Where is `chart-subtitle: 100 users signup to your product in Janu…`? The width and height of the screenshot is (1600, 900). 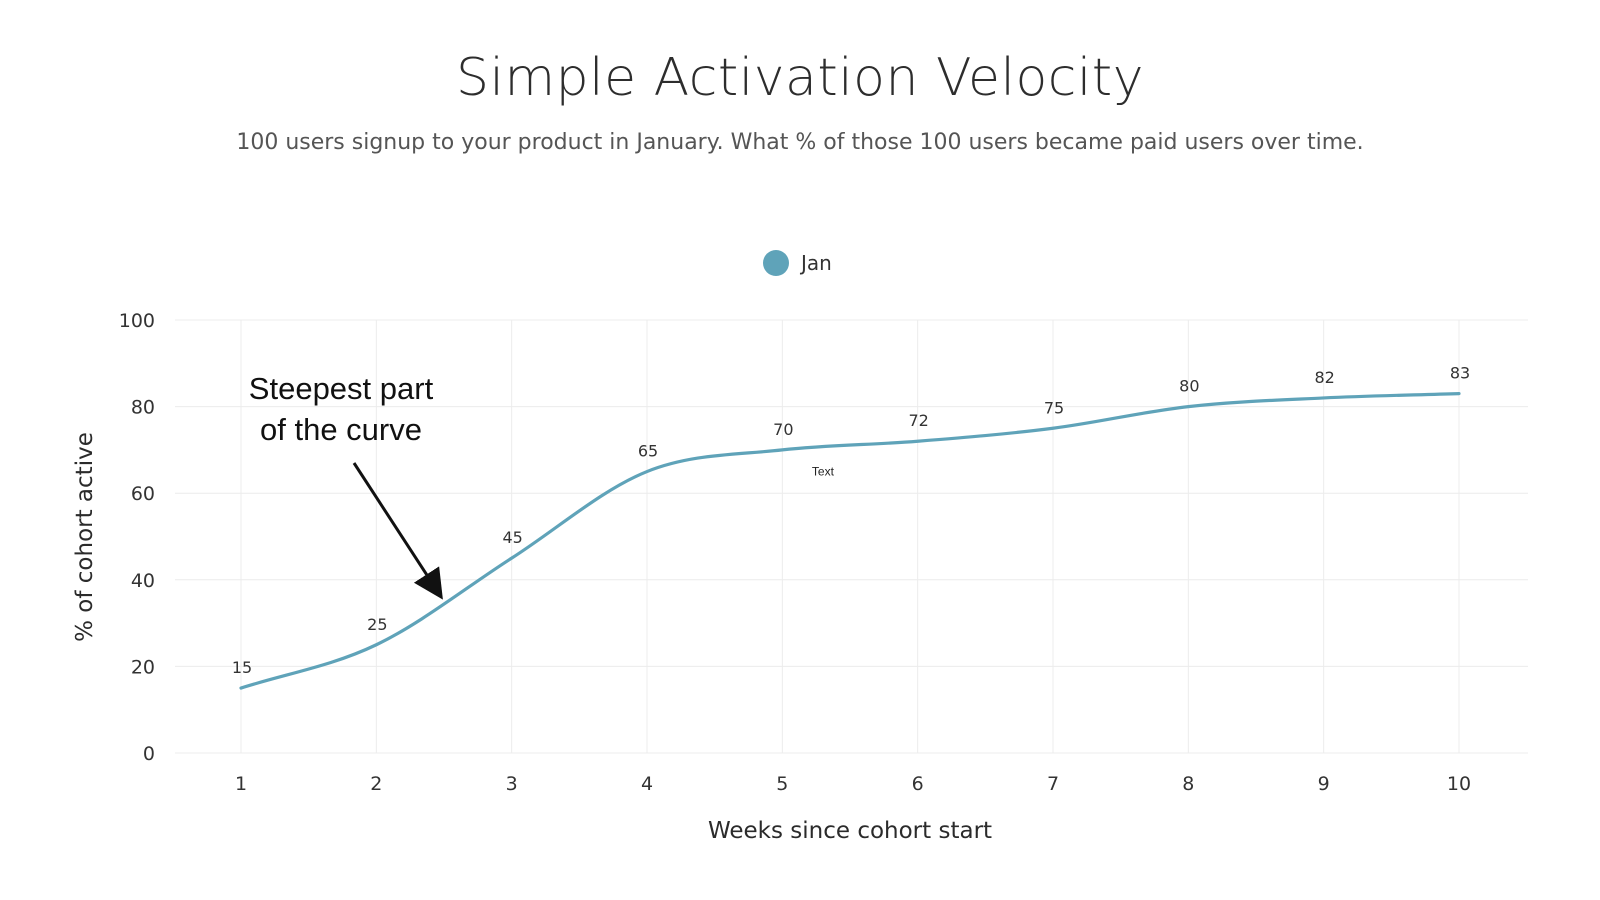
chart-subtitle: 100 users signup to your product in Janu… is located at coordinates (800, 142).